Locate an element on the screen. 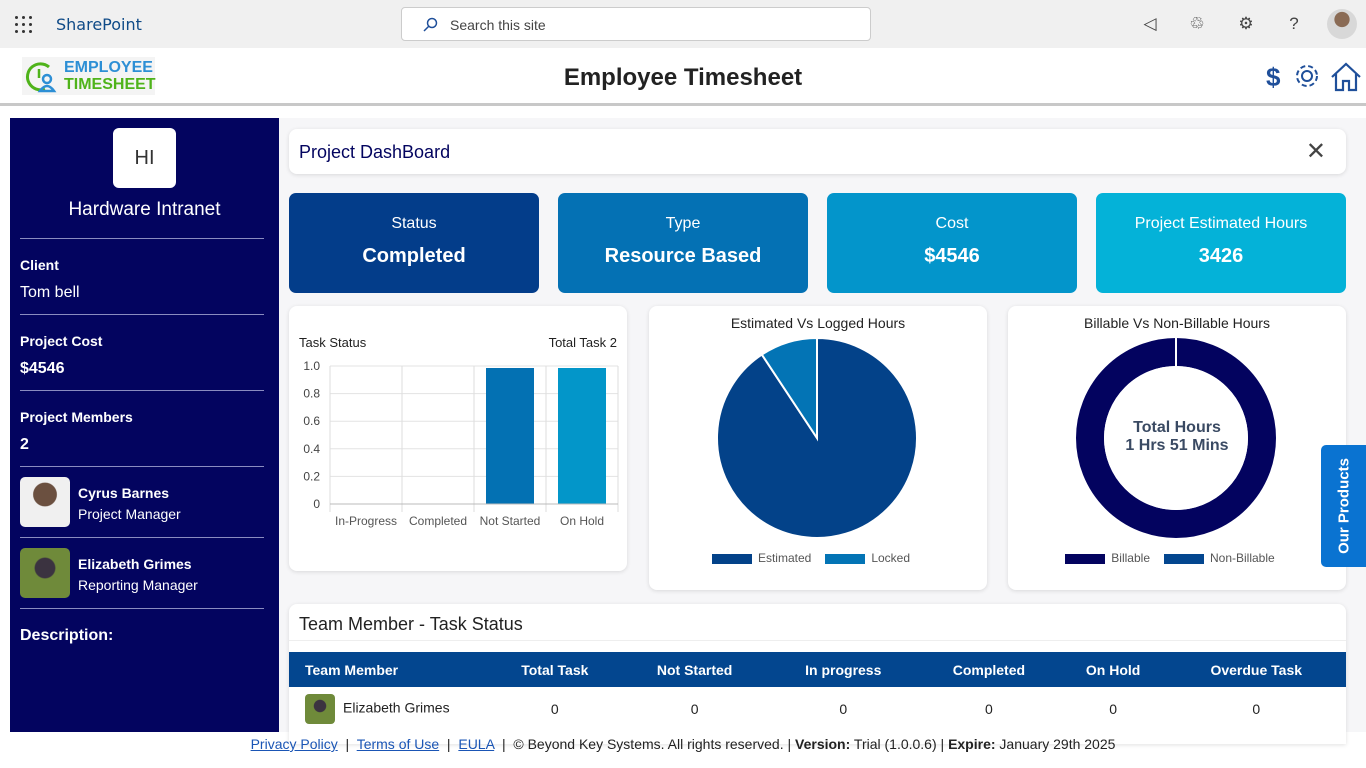 The width and height of the screenshot is (1366, 768). employee-timesheet-logo: EMPLOYEE TIMESHEET is located at coordinates (89, 76).